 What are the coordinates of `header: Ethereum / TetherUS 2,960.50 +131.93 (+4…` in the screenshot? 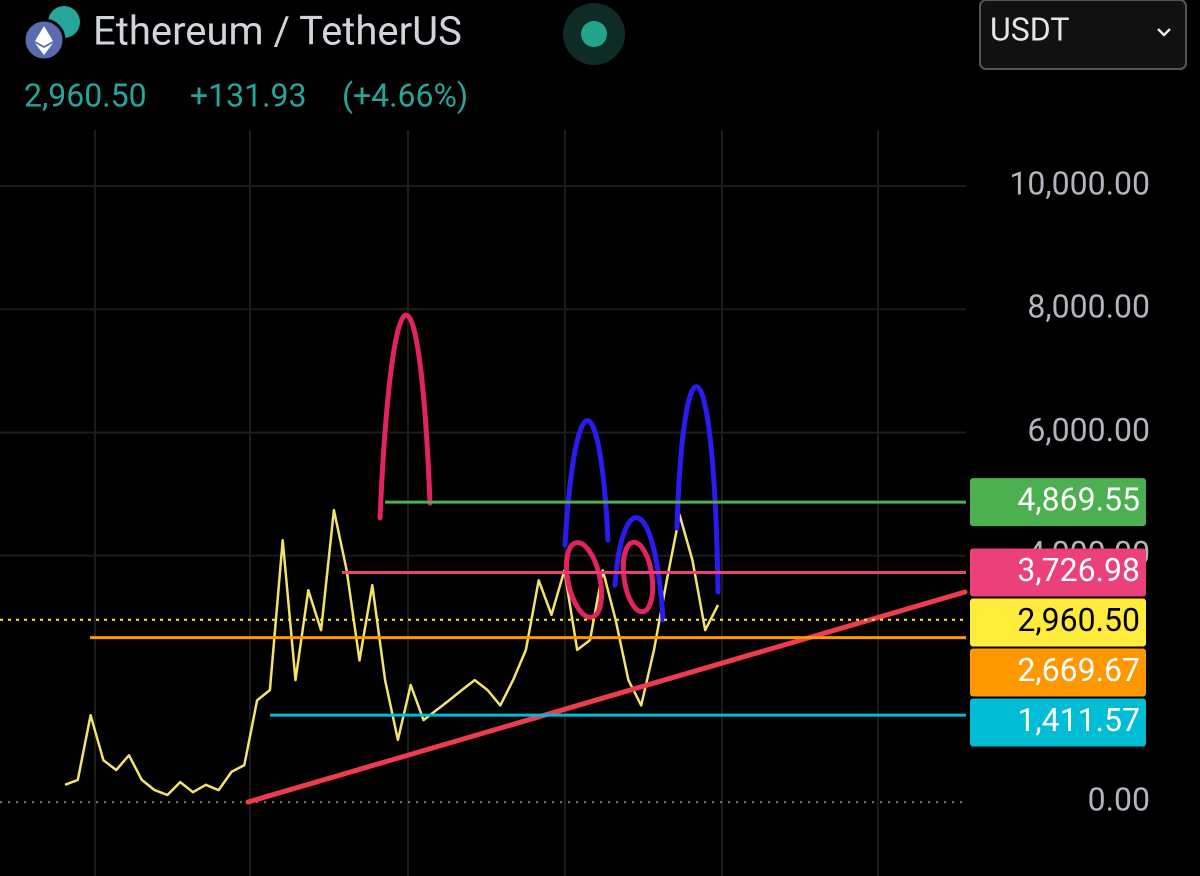 It's located at (604, 57).